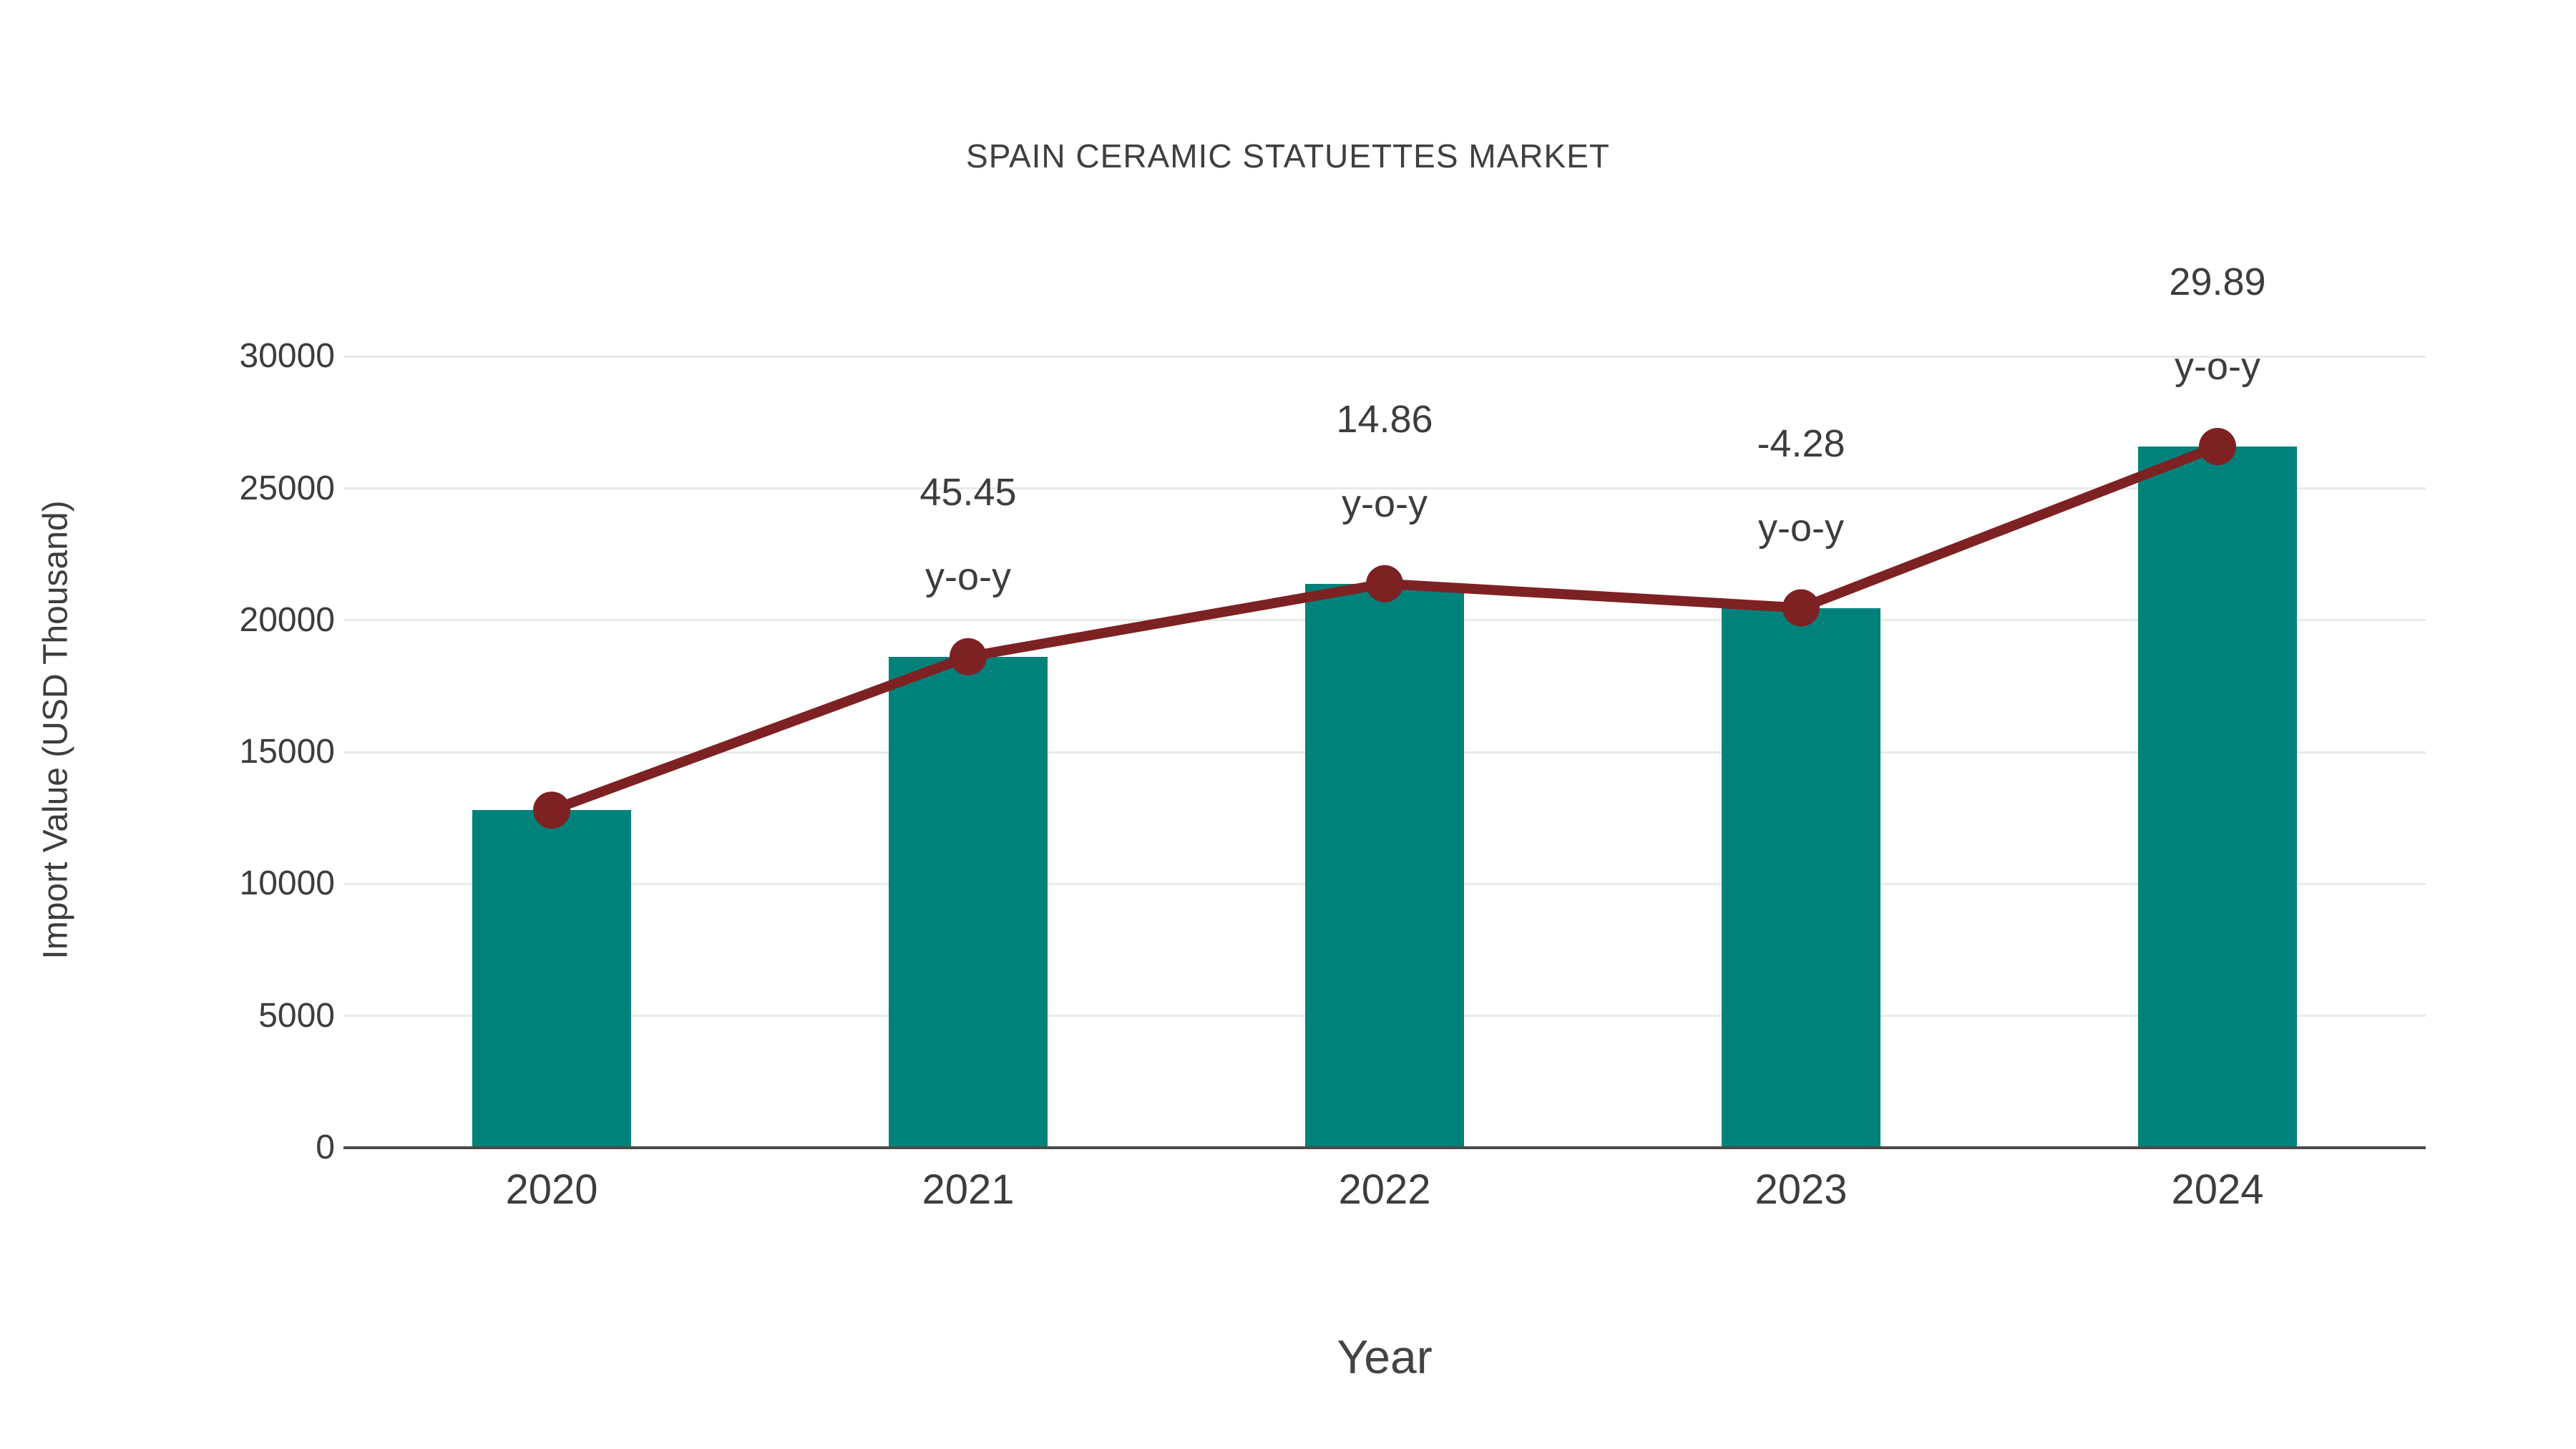 This screenshot has height=1449, width=2576. What do you see at coordinates (287, 883) in the screenshot?
I see `y-tick-label-10000: 10000` at bounding box center [287, 883].